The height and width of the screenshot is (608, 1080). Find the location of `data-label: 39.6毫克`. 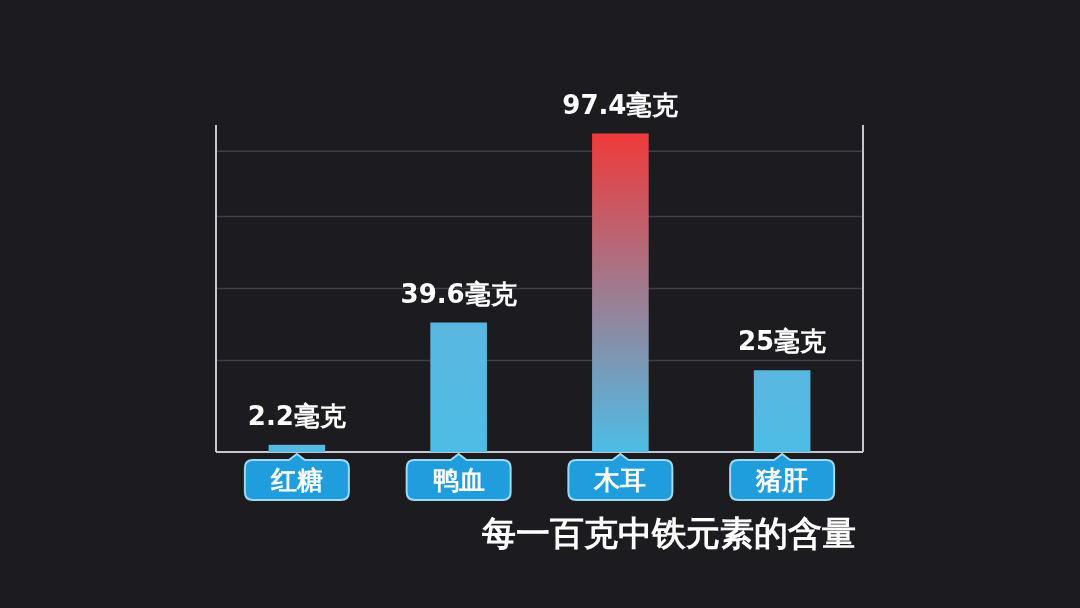

data-label: 39.6毫克 is located at coordinates (458, 293).